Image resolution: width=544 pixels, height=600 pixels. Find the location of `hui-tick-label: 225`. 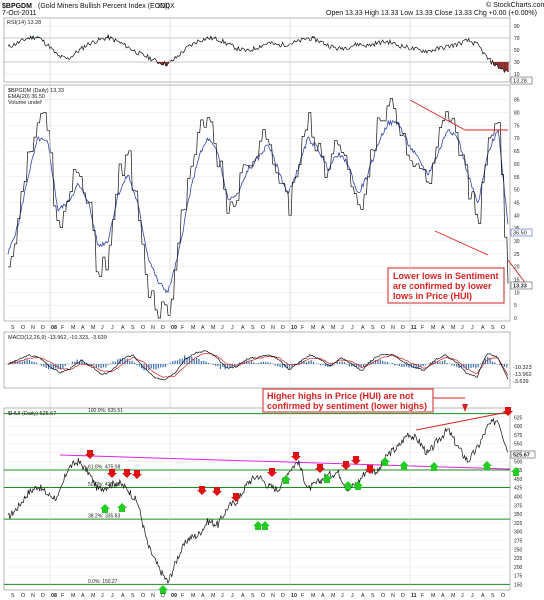

hui-tick-label: 225 is located at coordinates (518, 559).